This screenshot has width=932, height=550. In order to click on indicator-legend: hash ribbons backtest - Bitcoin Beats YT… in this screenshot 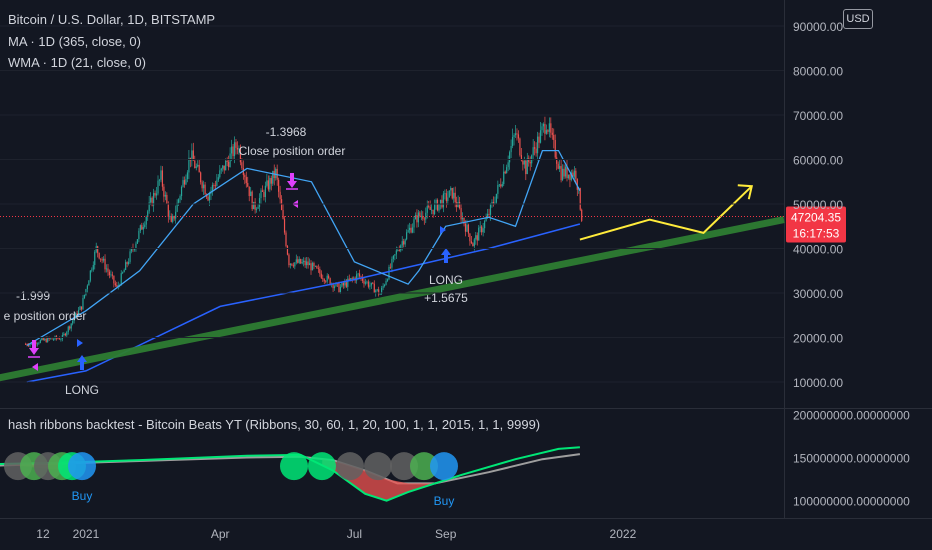, I will do `click(274, 424)`.